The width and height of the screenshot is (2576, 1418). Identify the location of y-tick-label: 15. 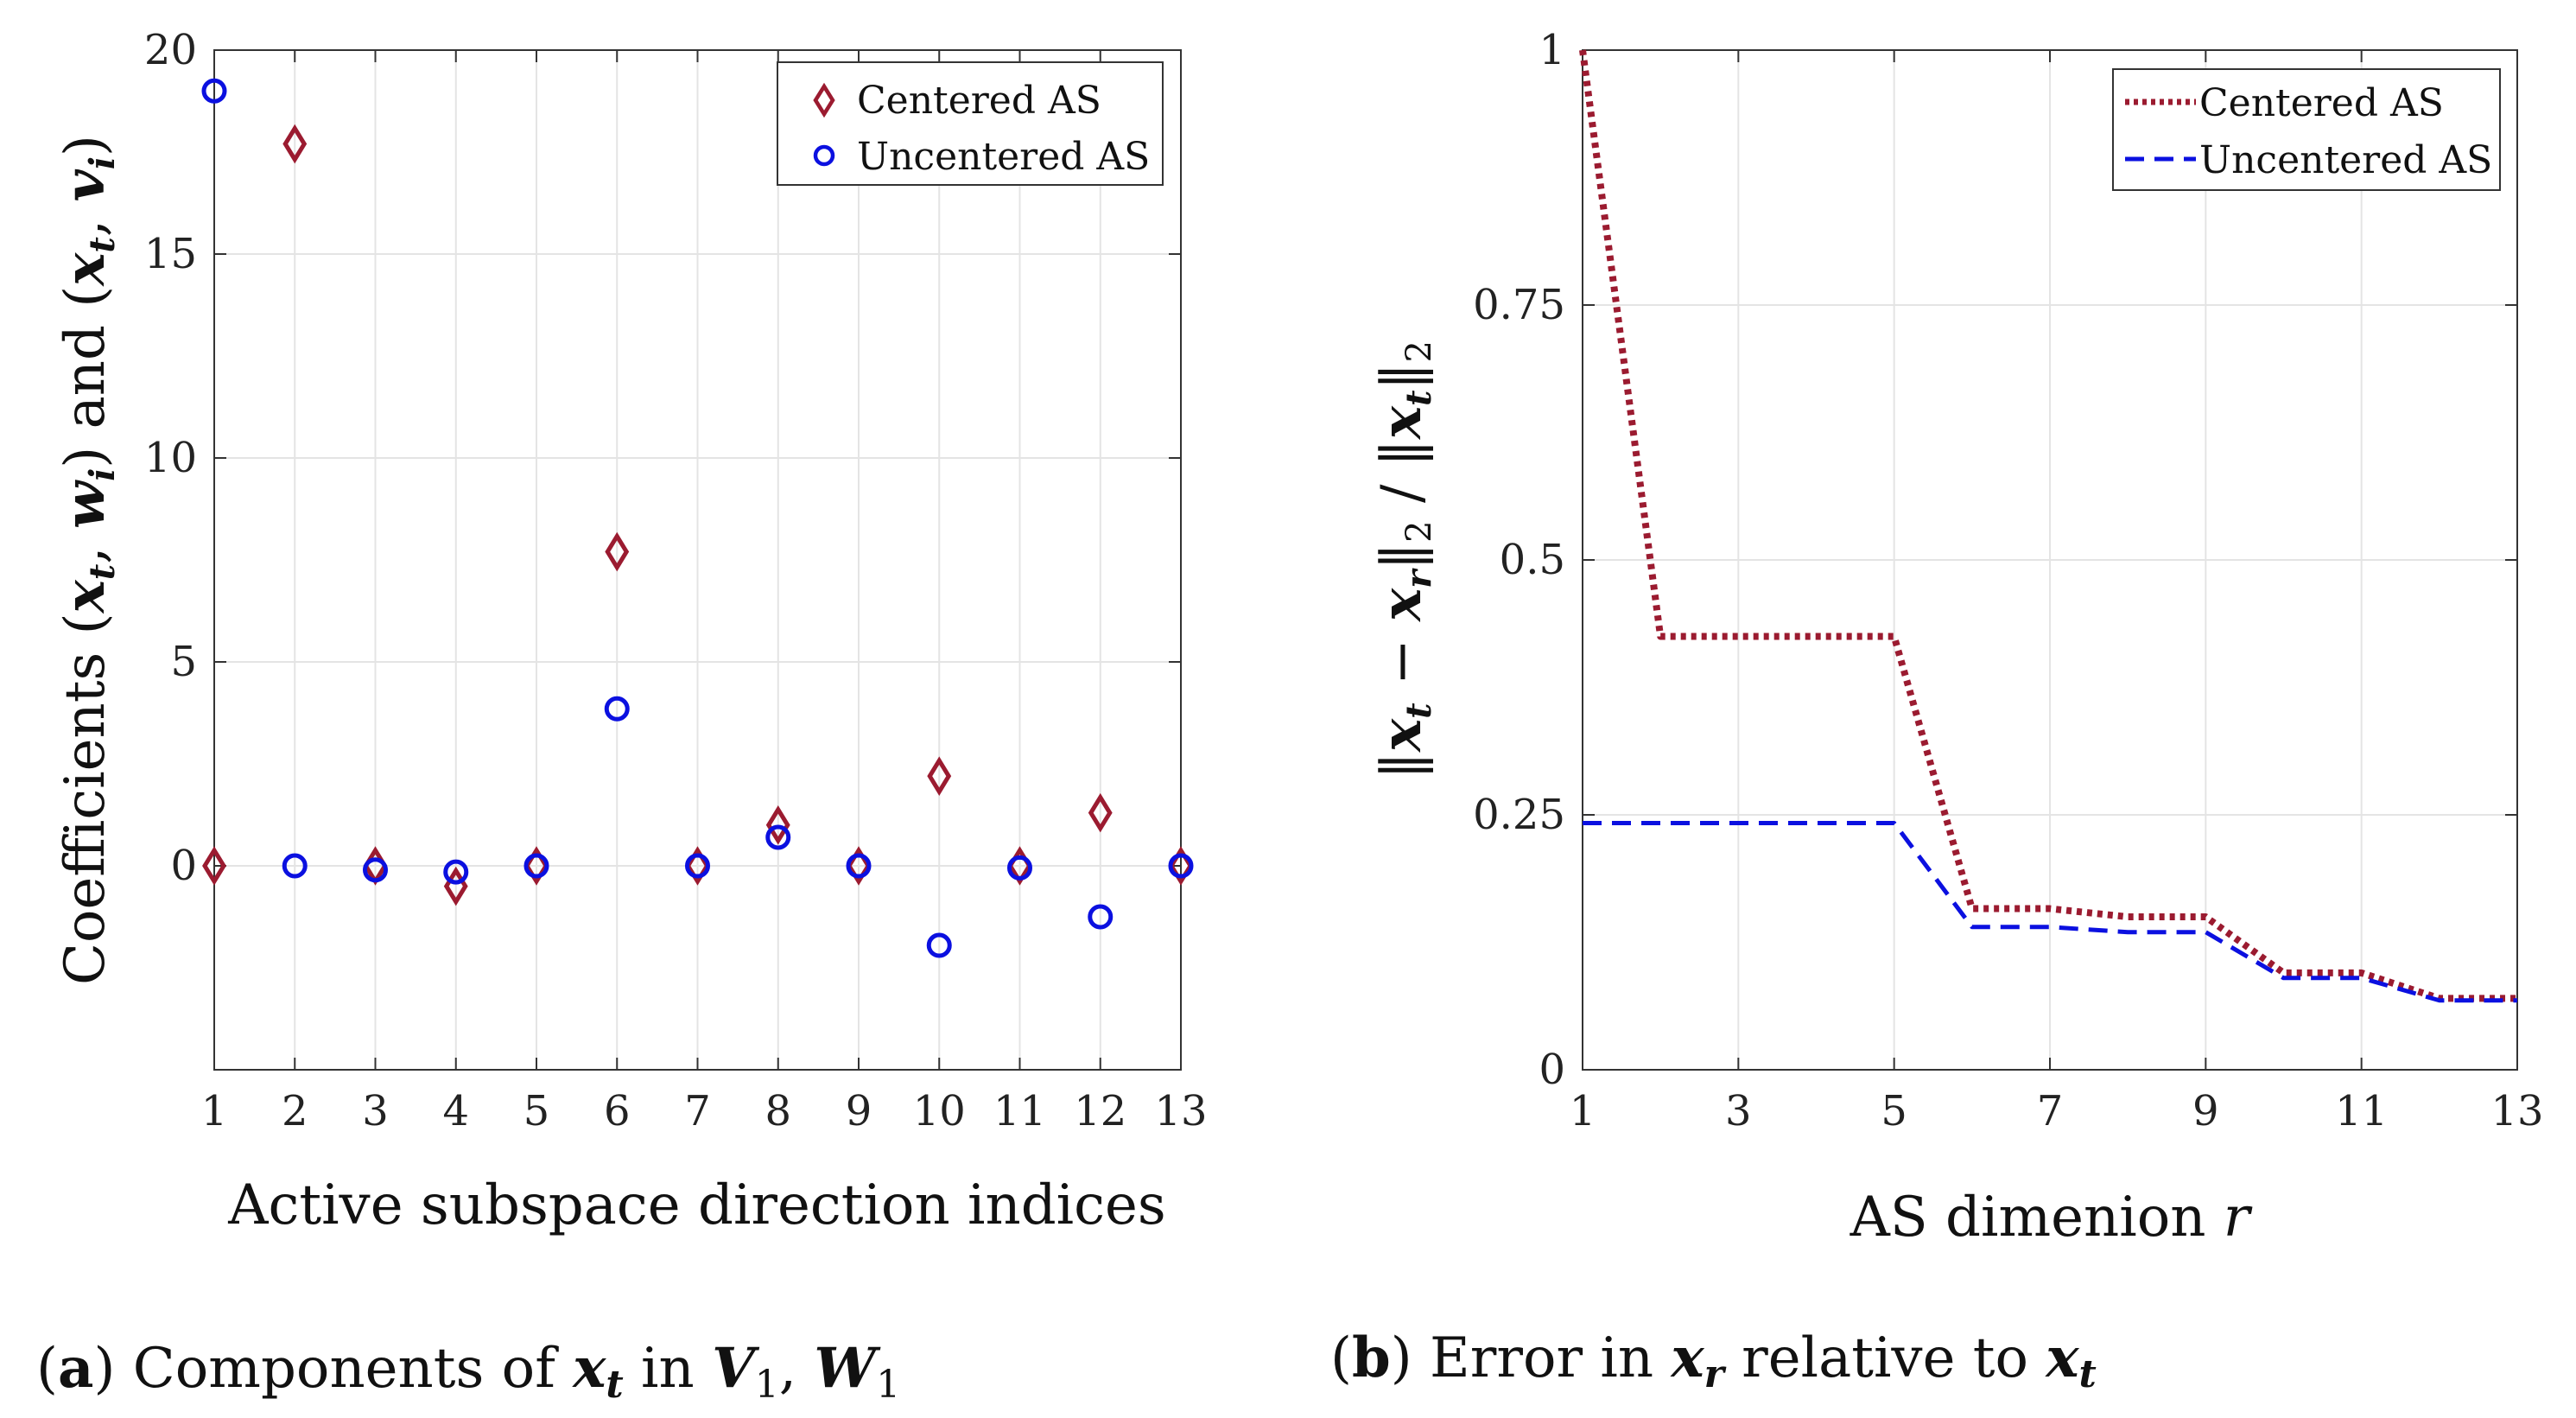
(170, 254).